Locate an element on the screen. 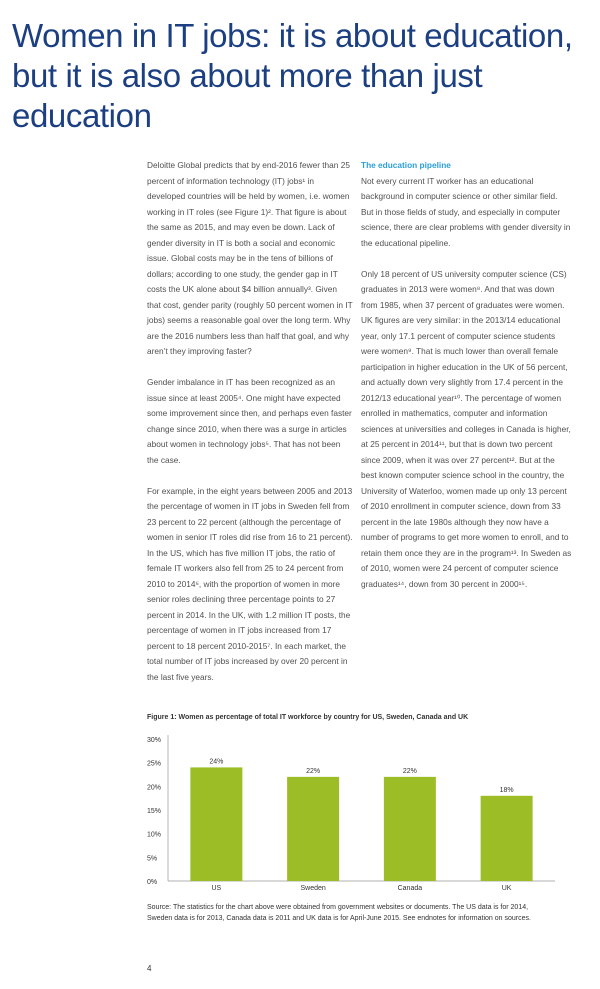 The image size is (600, 989). bar-sweden is located at coordinates (313, 828).